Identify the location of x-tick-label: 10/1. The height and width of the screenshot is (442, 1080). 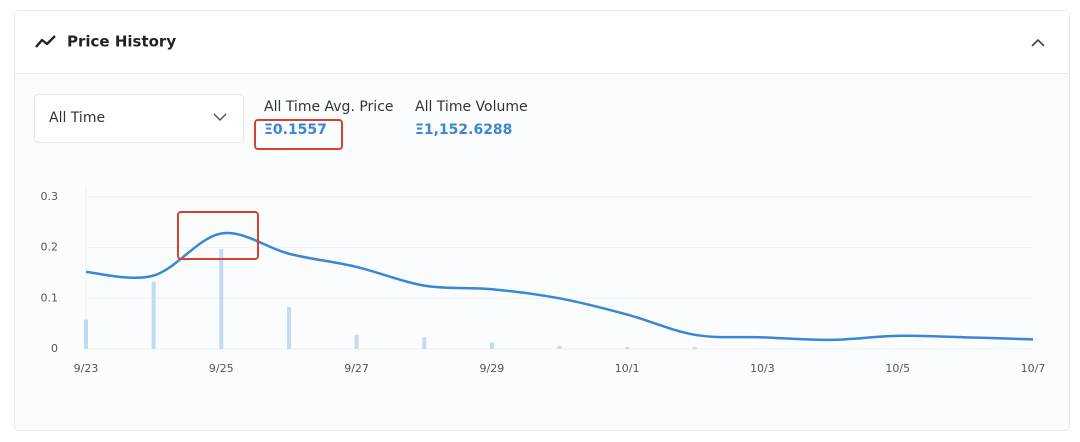
(627, 368).